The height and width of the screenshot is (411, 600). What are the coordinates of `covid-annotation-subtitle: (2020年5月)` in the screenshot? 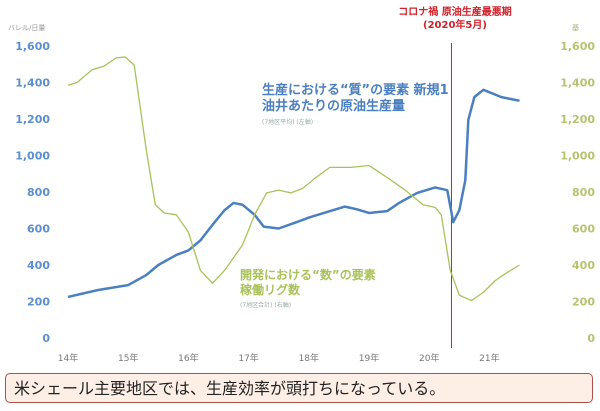 It's located at (455, 25).